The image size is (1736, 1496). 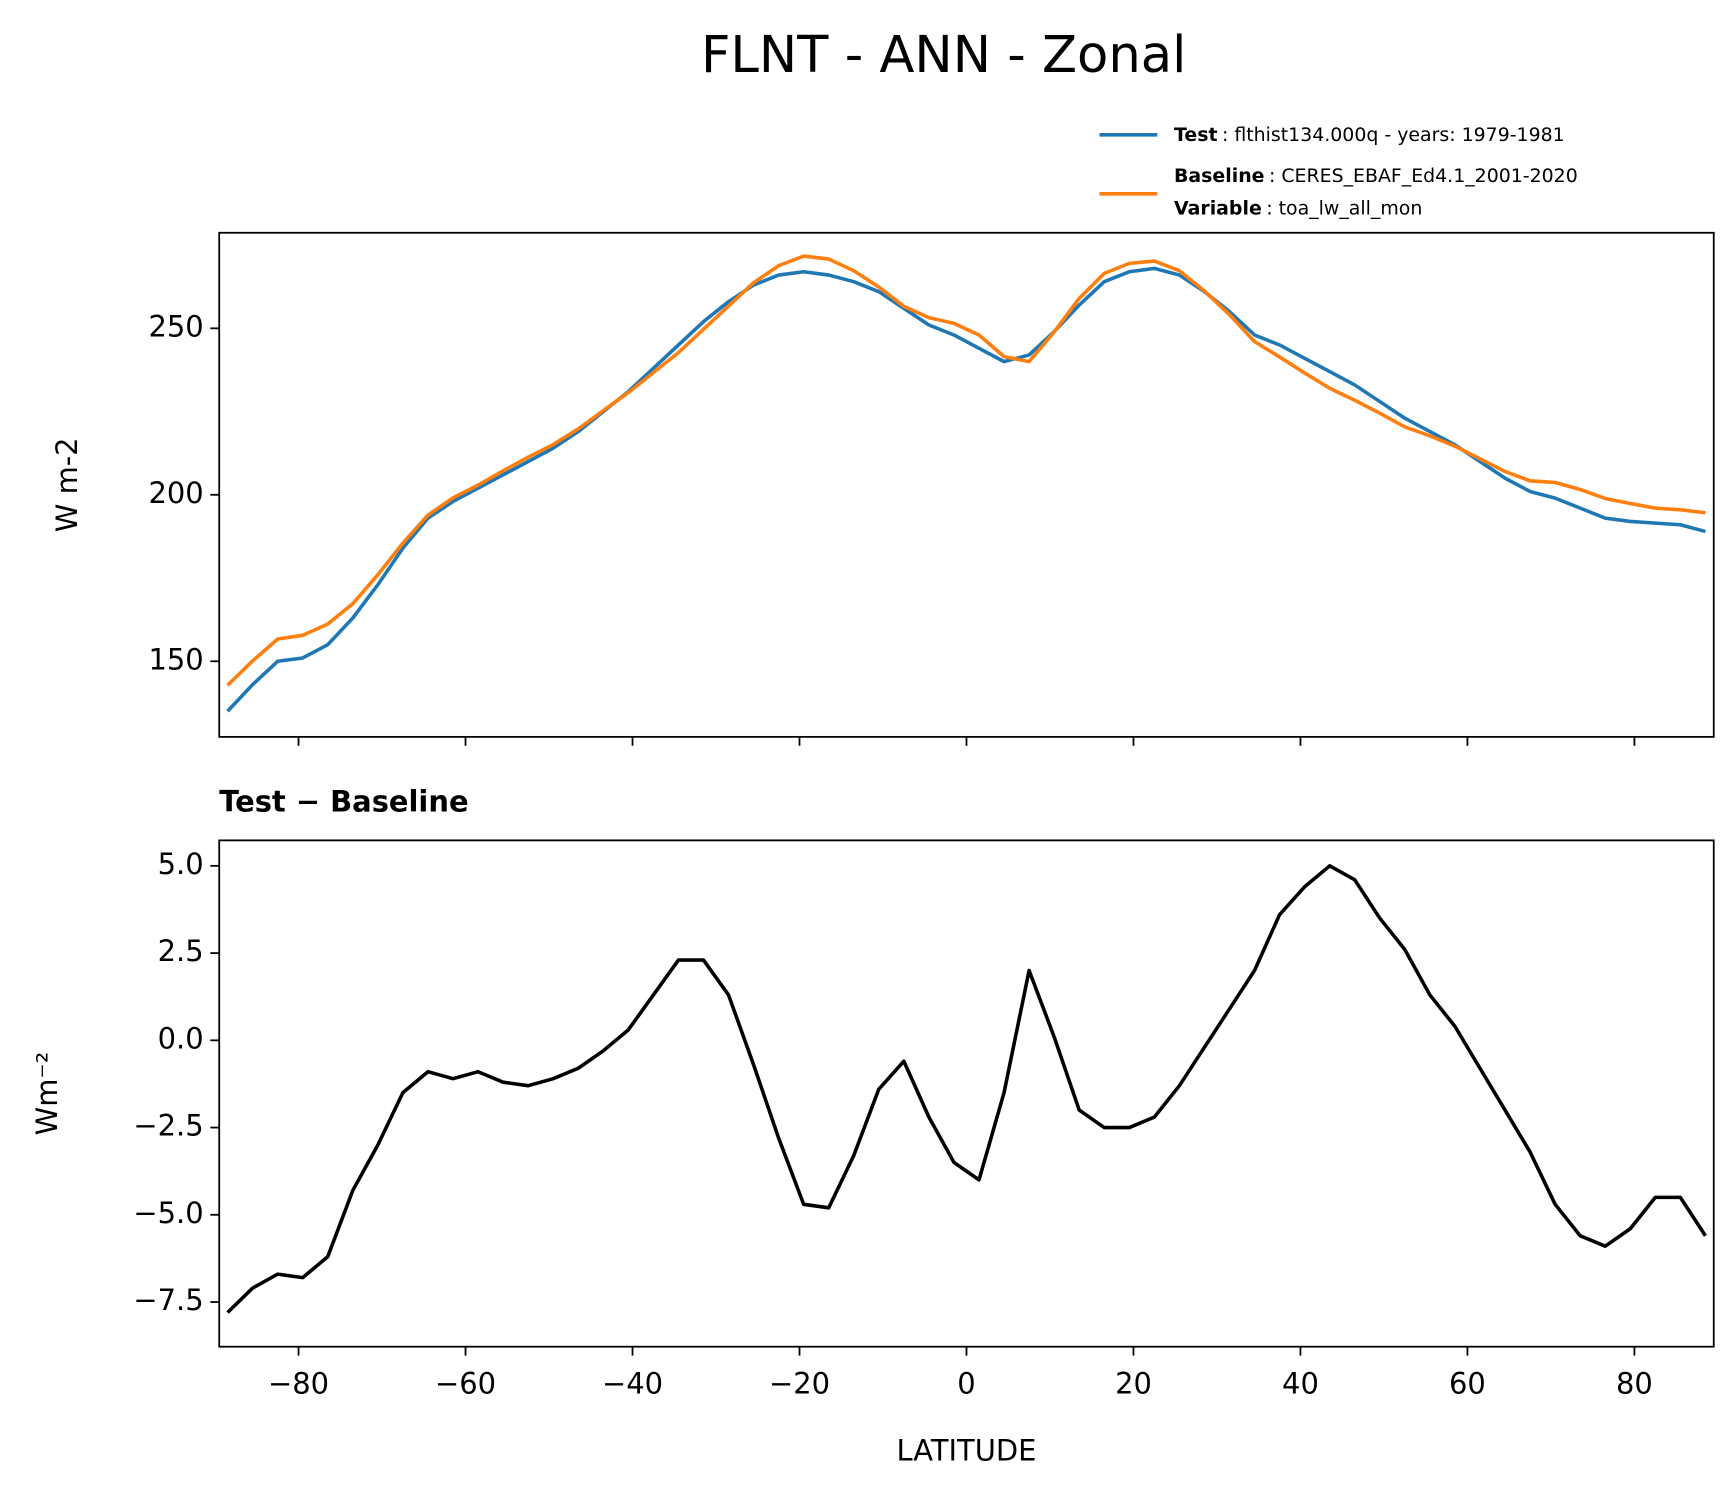 I want to click on y-tick-label: 250, so click(x=175, y=326).